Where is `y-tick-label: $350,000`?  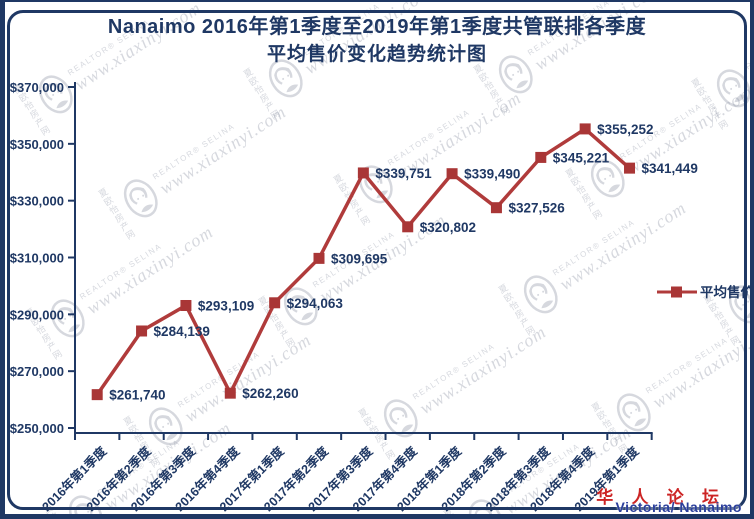
y-tick-label: $350,000 is located at coordinates (37, 144).